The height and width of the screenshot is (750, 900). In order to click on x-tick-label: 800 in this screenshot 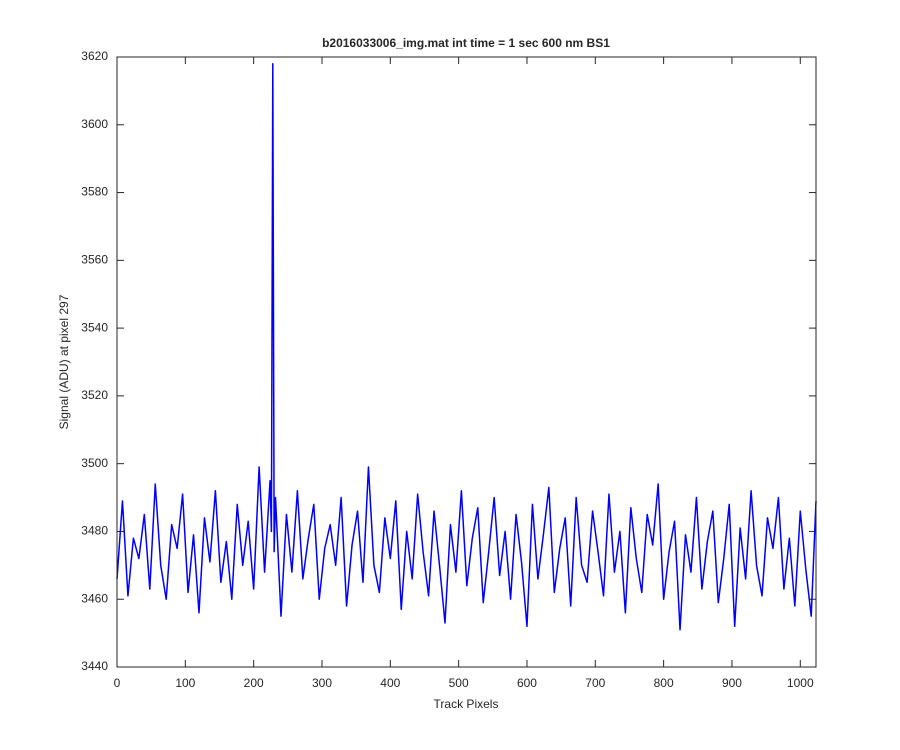, I will do `click(664, 683)`.